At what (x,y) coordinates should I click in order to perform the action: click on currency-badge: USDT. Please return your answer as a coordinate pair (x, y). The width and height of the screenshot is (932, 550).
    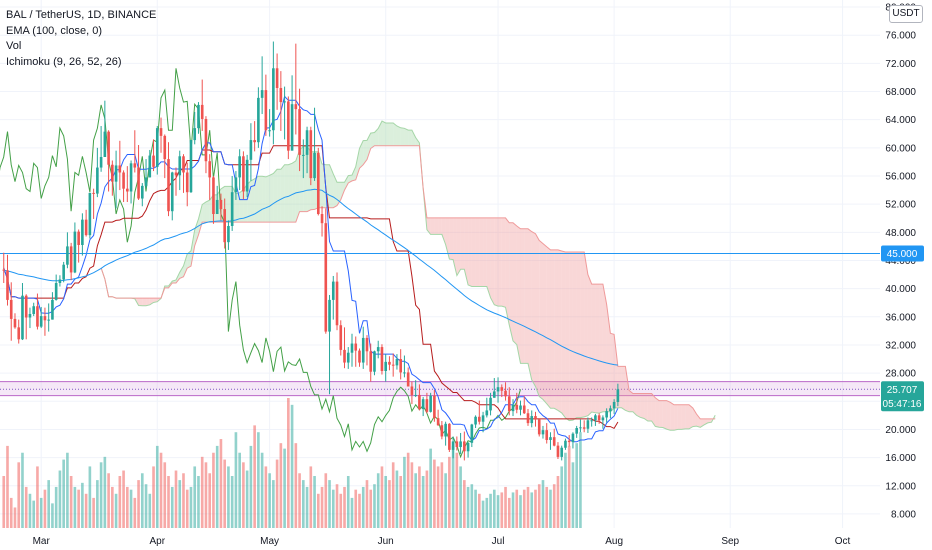
    Looking at the image, I should click on (906, 14).